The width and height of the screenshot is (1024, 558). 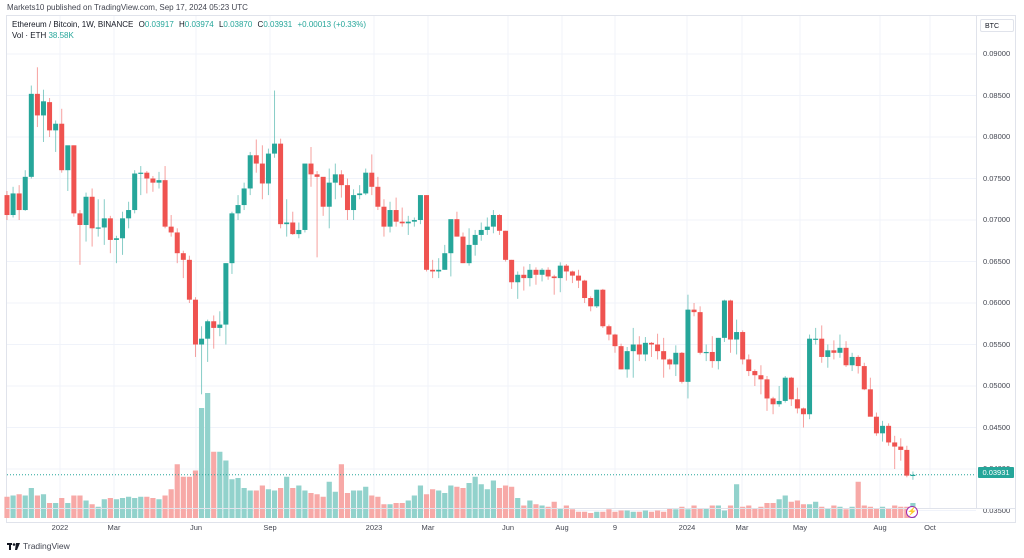 What do you see at coordinates (997, 344) in the screenshot?
I see `price-tick-label: 0.05500` at bounding box center [997, 344].